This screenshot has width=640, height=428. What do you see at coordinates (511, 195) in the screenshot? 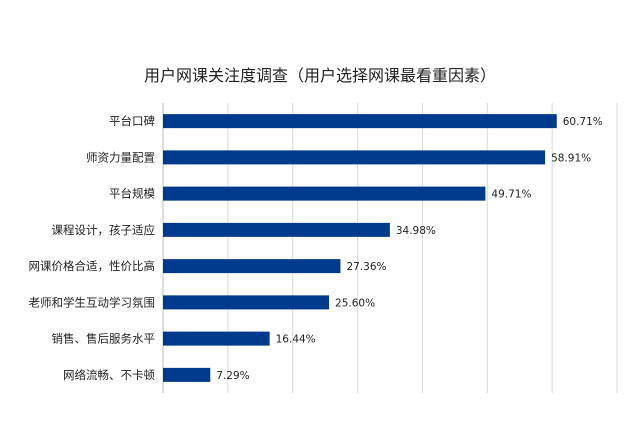
I see `data-label: 49.71%` at bounding box center [511, 195].